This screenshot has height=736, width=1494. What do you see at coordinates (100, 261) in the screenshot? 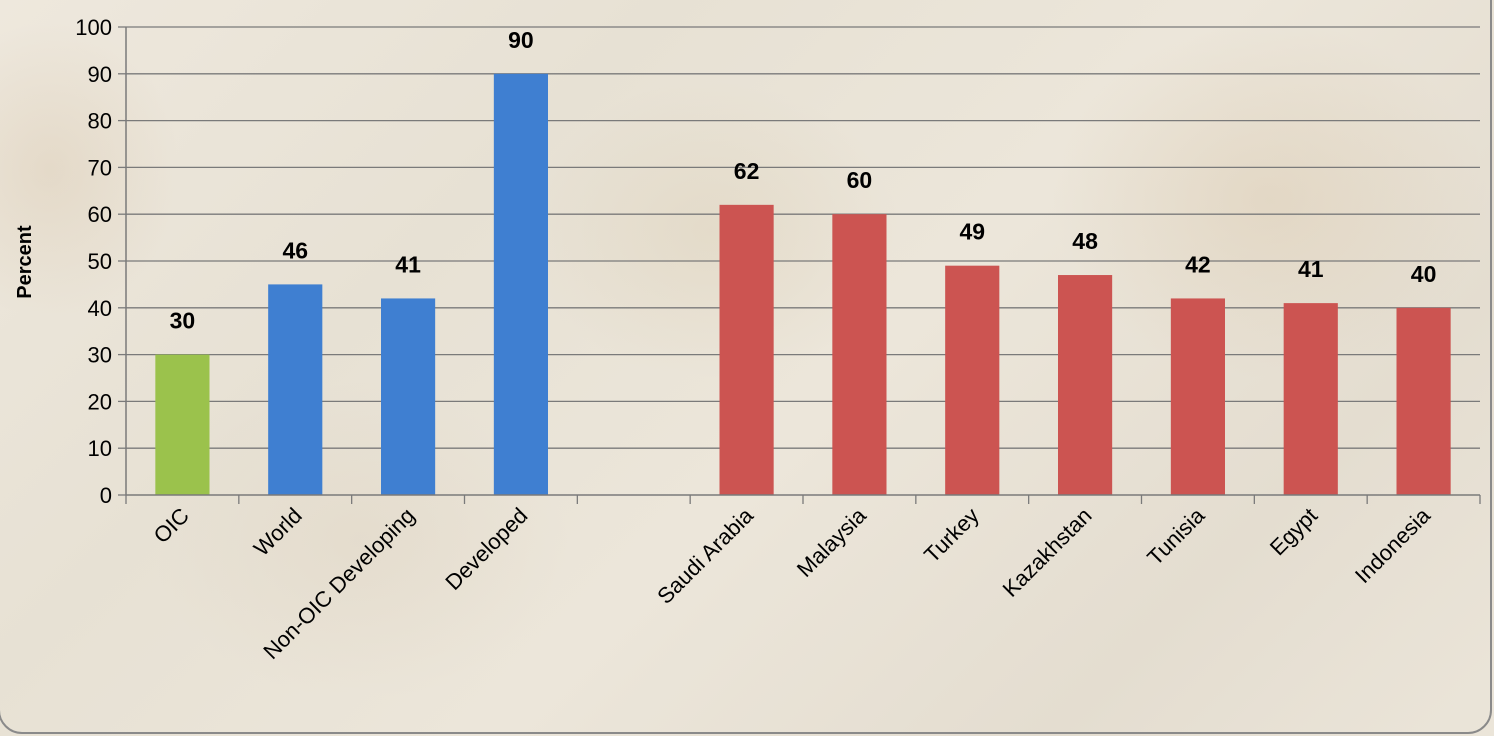
I see `y-tick-label: 50` at bounding box center [100, 261].